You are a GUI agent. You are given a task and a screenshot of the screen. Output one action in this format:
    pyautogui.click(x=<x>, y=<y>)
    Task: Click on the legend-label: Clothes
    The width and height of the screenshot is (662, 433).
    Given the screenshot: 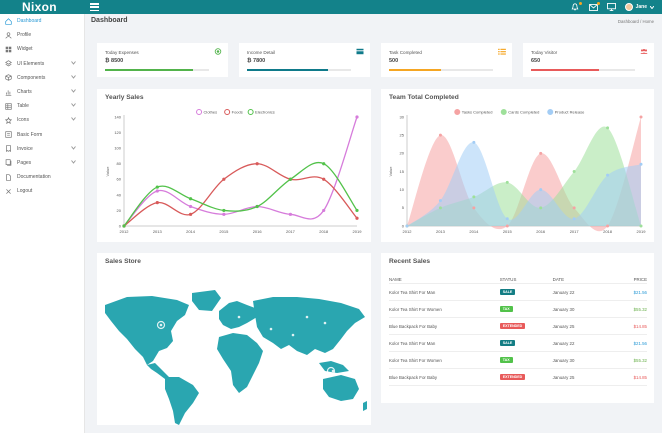 What is the action you would take?
    pyautogui.click(x=211, y=112)
    